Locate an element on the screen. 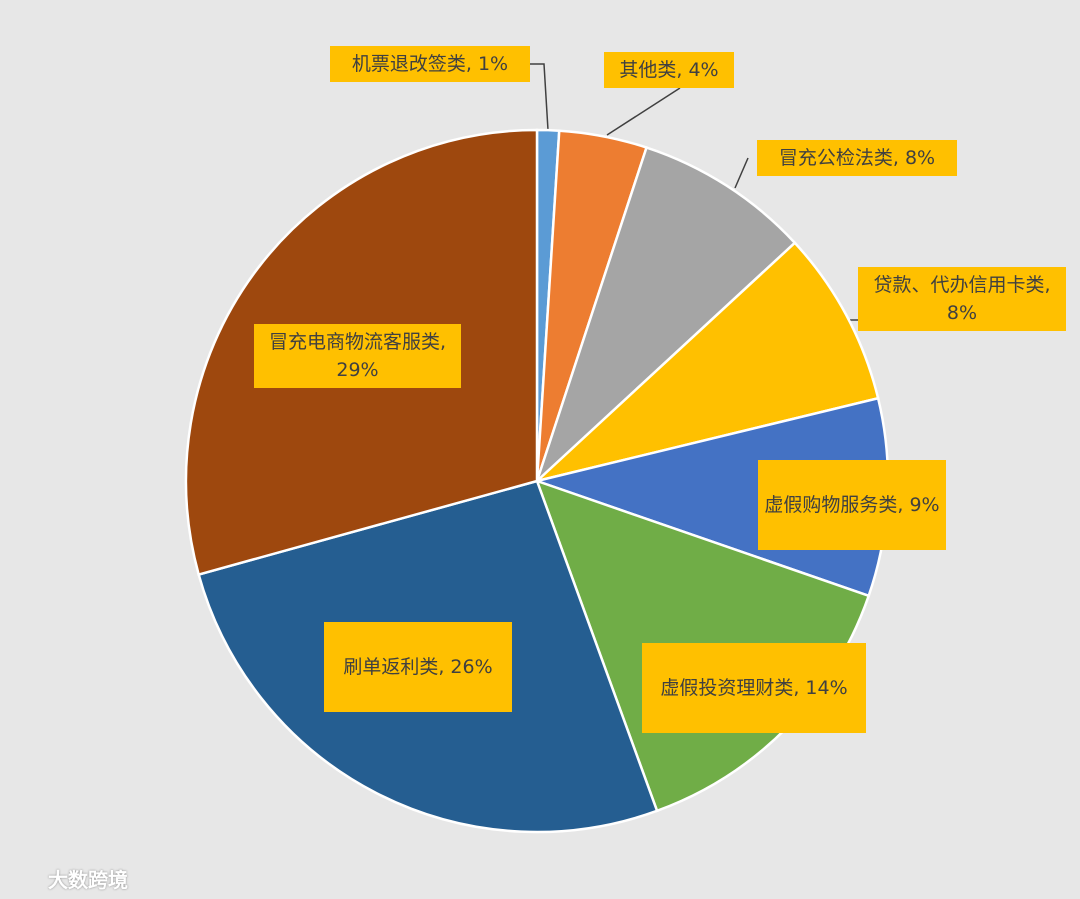  value-label: 26% is located at coordinates (471, 667).